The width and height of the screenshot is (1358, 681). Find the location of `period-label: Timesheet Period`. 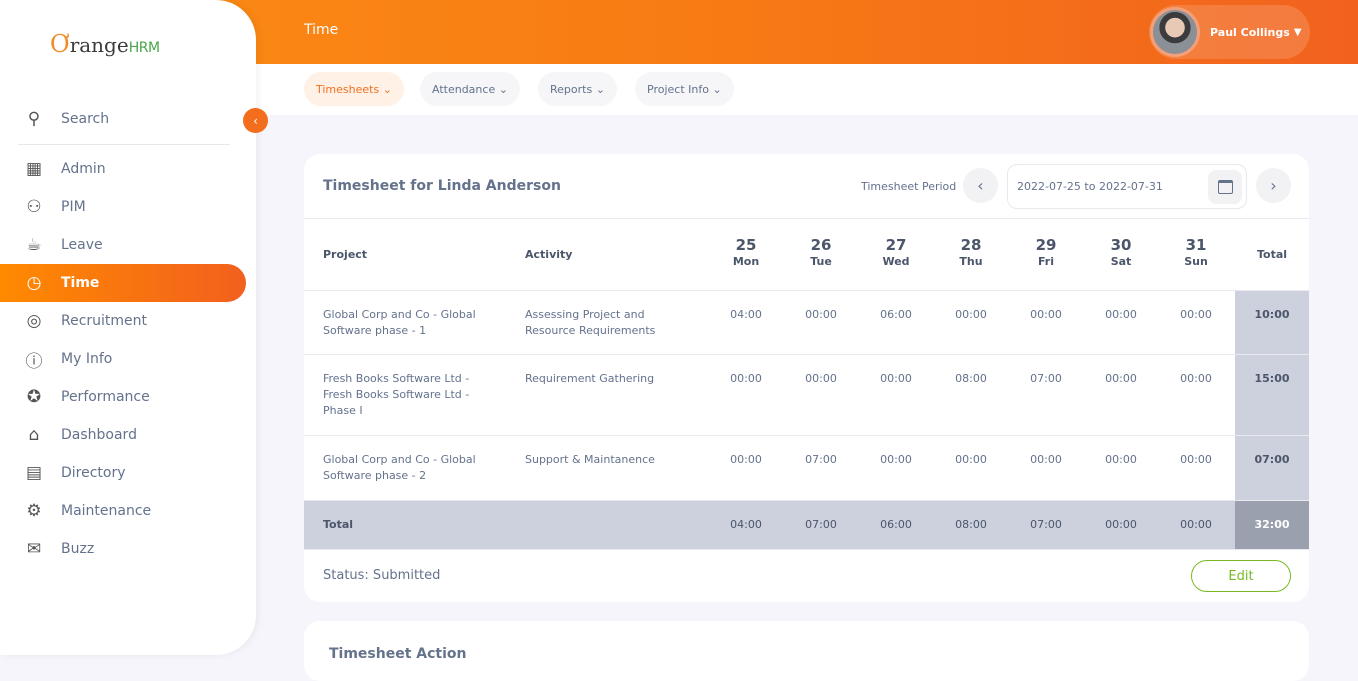

period-label: Timesheet Period is located at coordinates (909, 186).